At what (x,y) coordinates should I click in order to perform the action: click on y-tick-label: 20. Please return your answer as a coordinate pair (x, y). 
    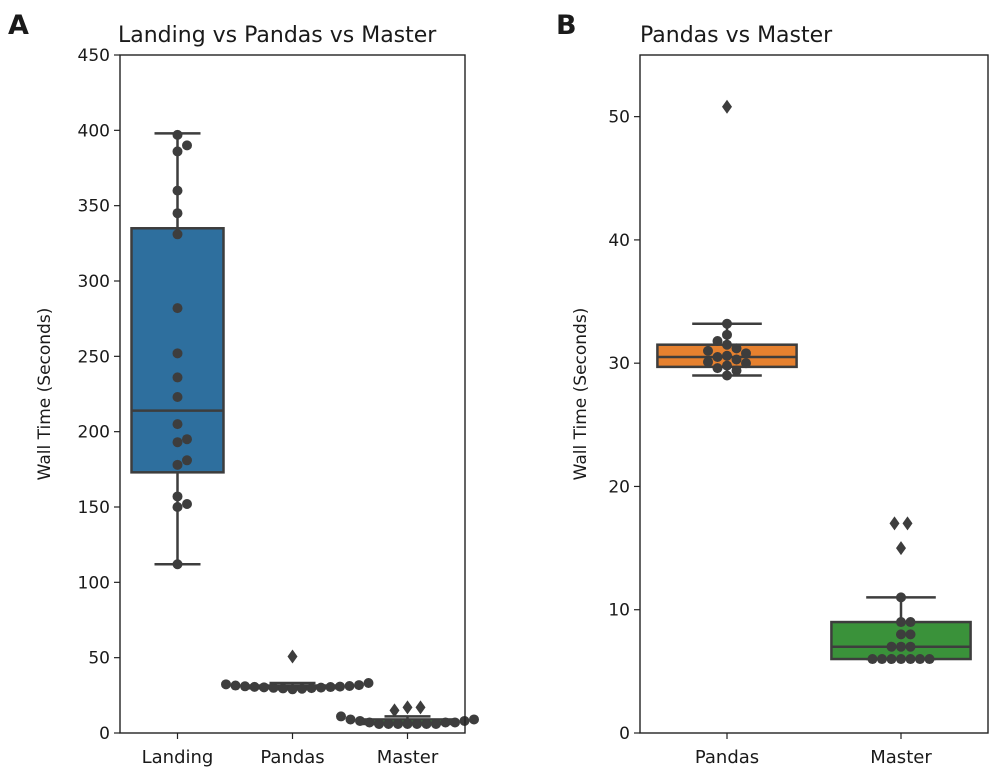
    Looking at the image, I should click on (619, 487).